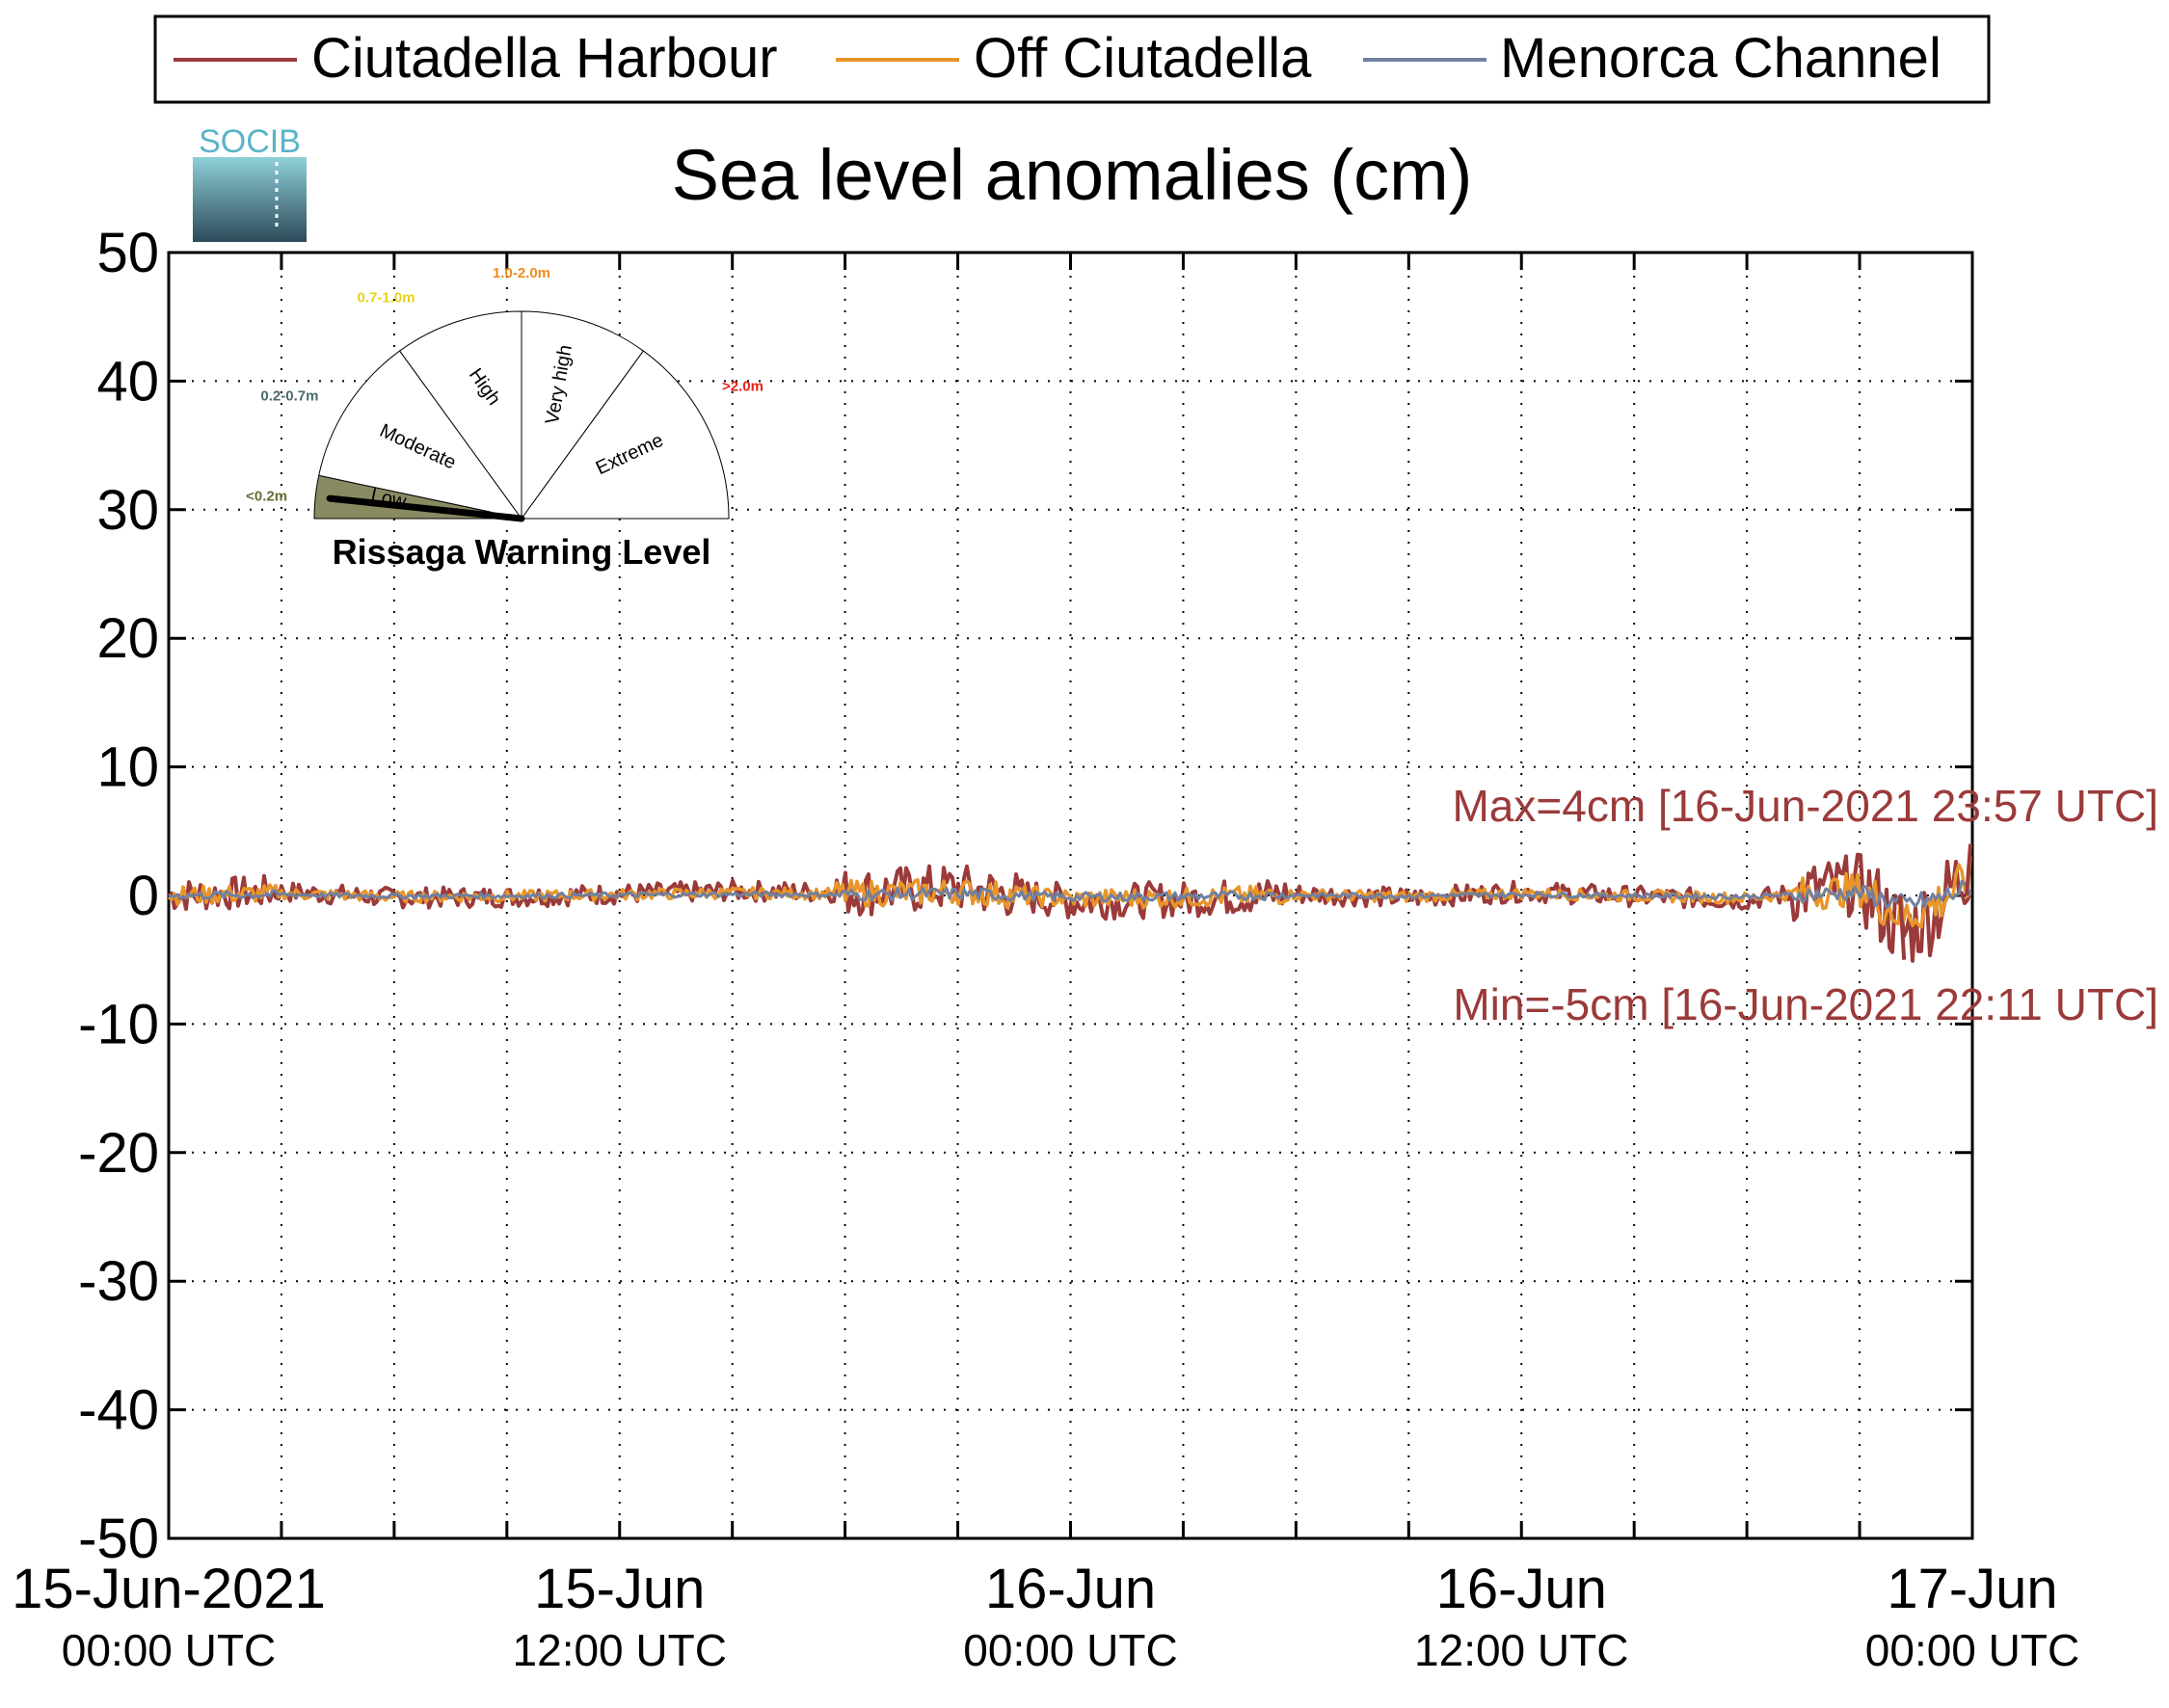 This screenshot has height=1708, width=2169. I want to click on y-tick-label: 20, so click(128, 638).